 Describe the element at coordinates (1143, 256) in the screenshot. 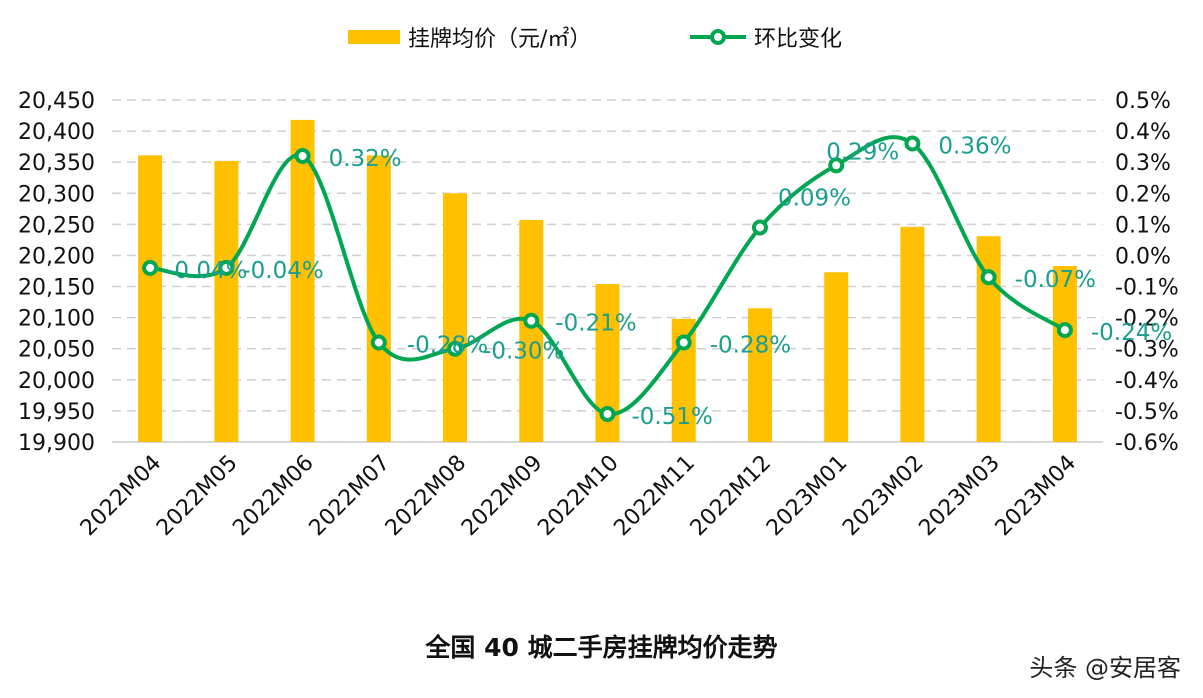

I see `right-tick-label: 0.0%` at that location.